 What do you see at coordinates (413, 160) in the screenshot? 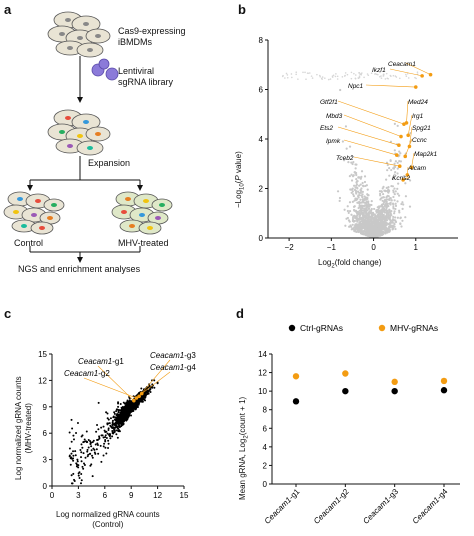
I see `volcano-label-leader` at bounding box center [413, 160].